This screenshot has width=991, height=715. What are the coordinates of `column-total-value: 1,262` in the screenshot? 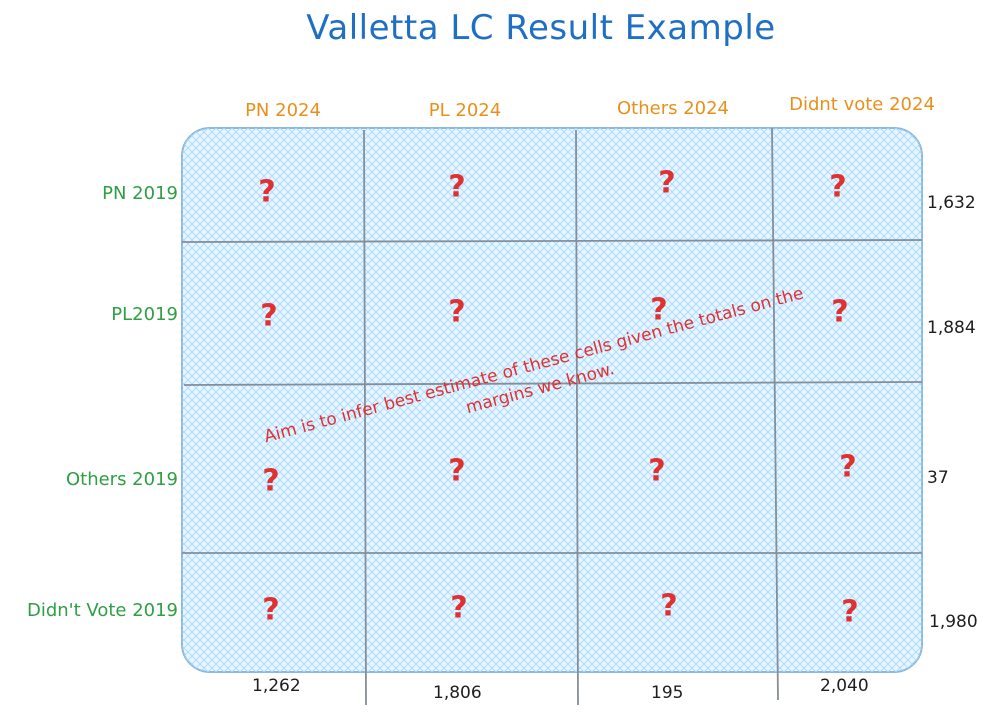 It's located at (276, 686).